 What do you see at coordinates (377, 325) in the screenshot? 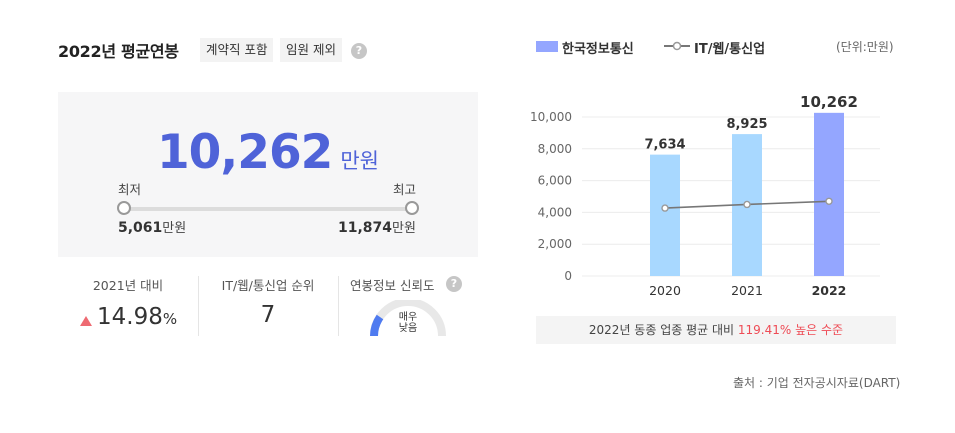
I see `gauge-fill` at bounding box center [377, 325].